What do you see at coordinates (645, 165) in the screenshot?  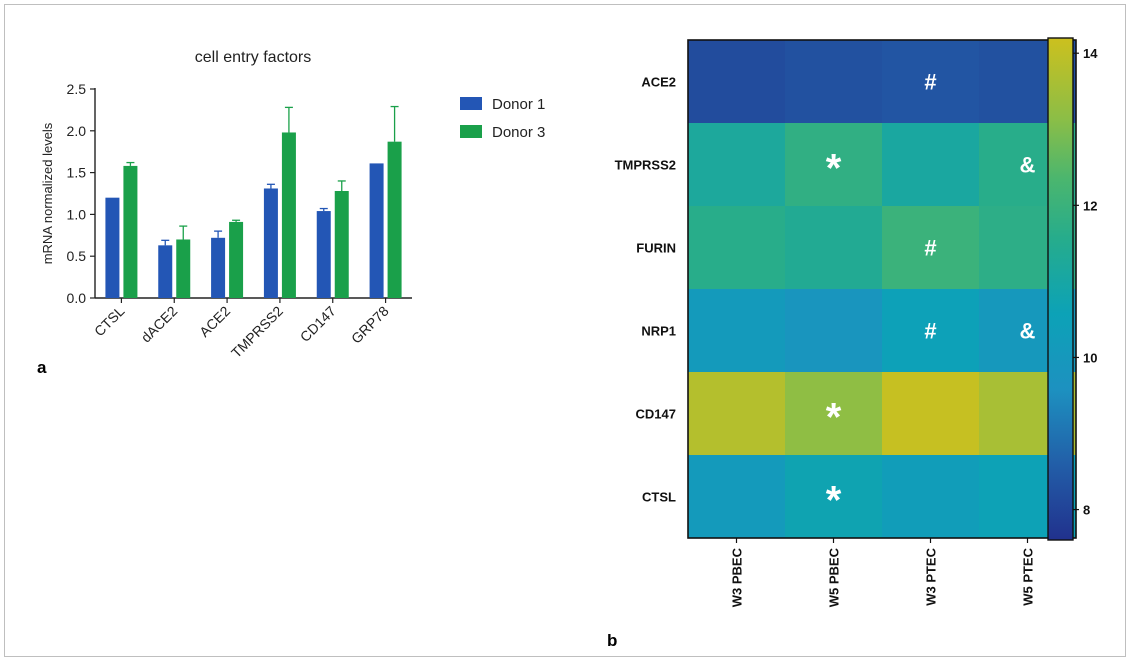 I see `row-label: TMPRSS2` at bounding box center [645, 165].